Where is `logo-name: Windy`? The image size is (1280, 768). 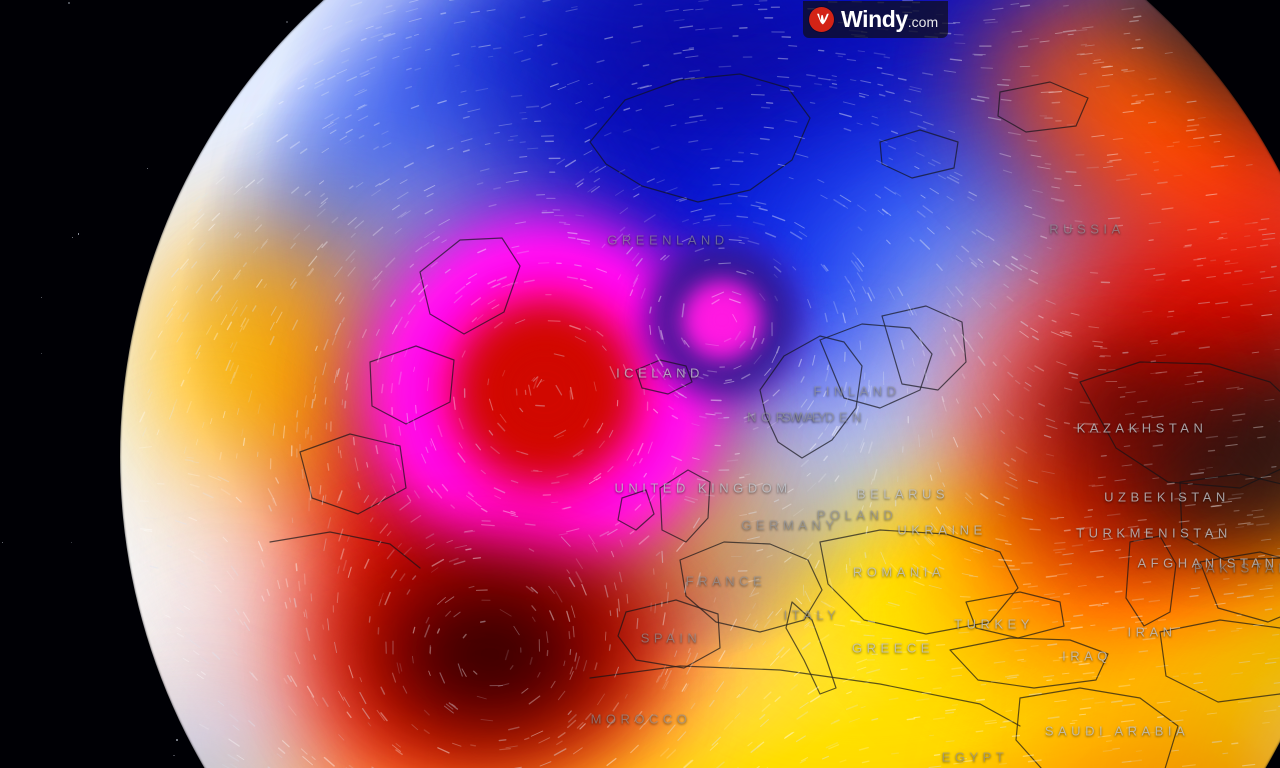
logo-name: Windy is located at coordinates (874, 18).